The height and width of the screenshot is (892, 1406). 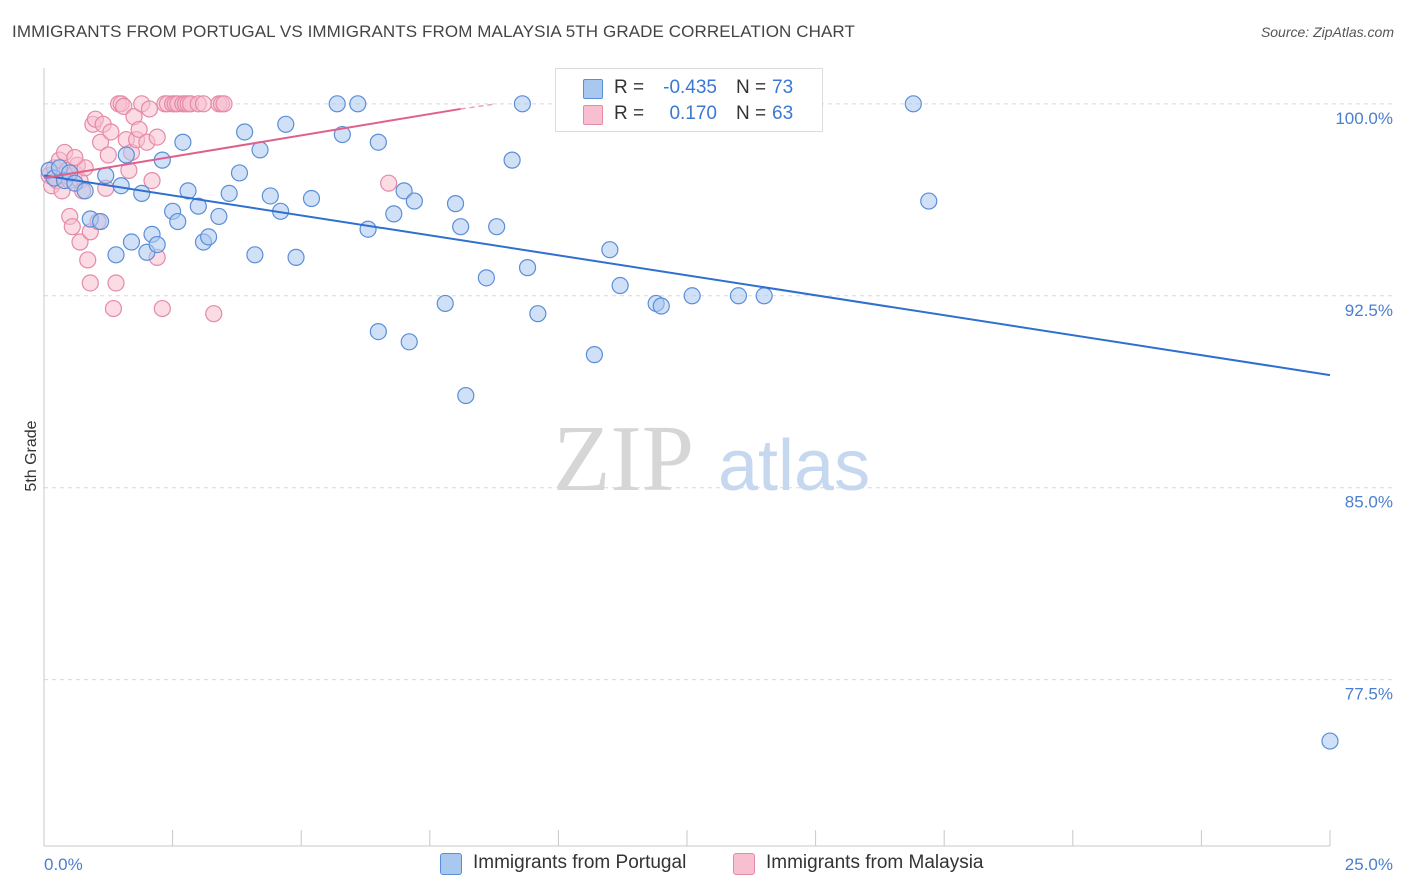 What do you see at coordinates (31, 455) in the screenshot?
I see `y-axis-label: 5th Grade` at bounding box center [31, 455].